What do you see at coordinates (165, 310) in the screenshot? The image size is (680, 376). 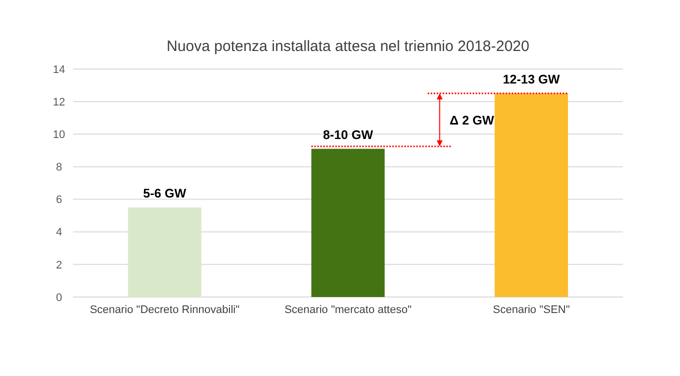 I see `x-tick-label: Scenario "Decreto Rinnovabili"` at bounding box center [165, 310].